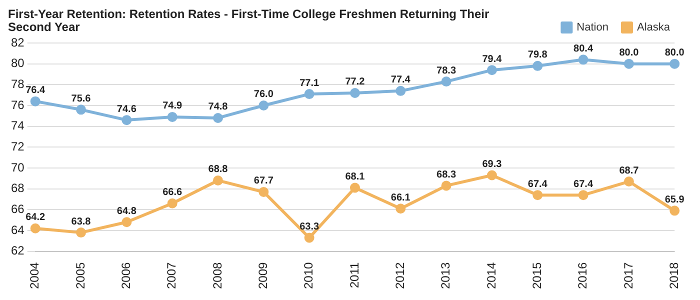  What do you see at coordinates (171, 276) in the screenshot?
I see `x-tick-label: 2007` at bounding box center [171, 276].